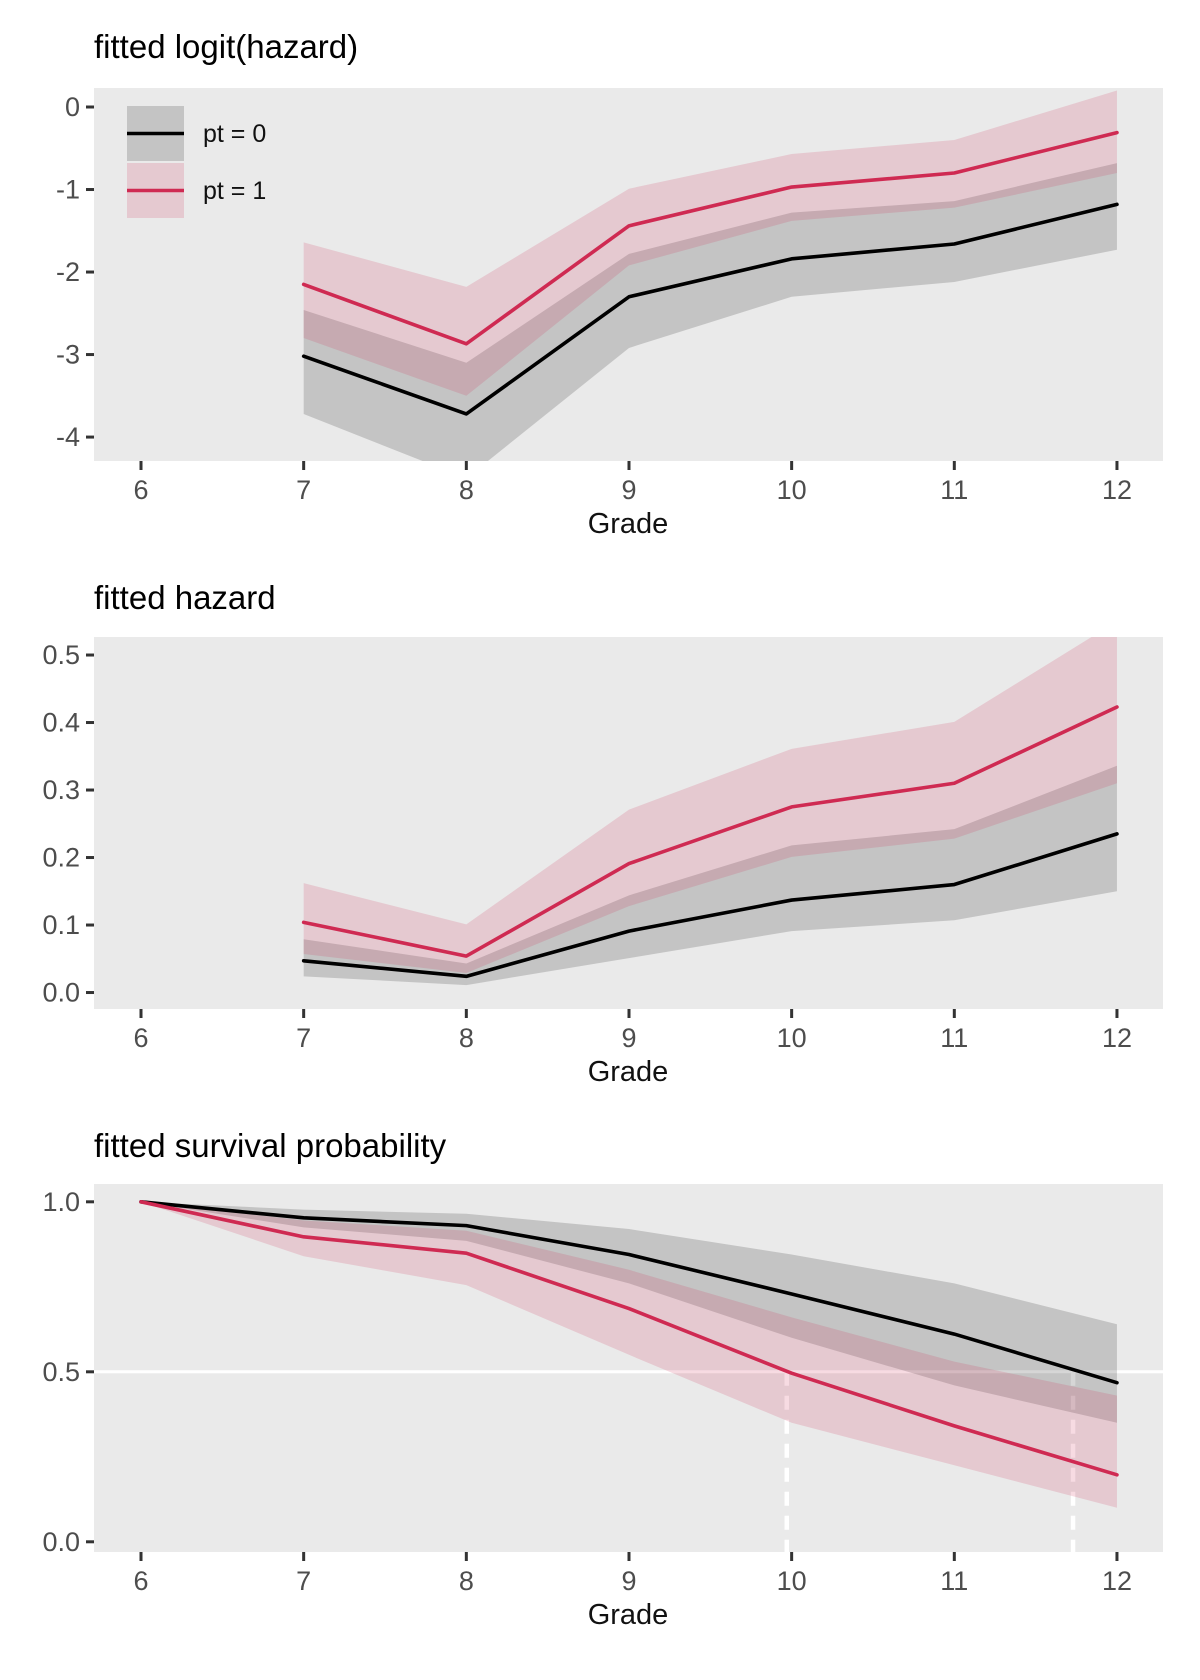 The image size is (1200, 1680). I want to click on chart-title: fitted survival probability, so click(270, 1145).